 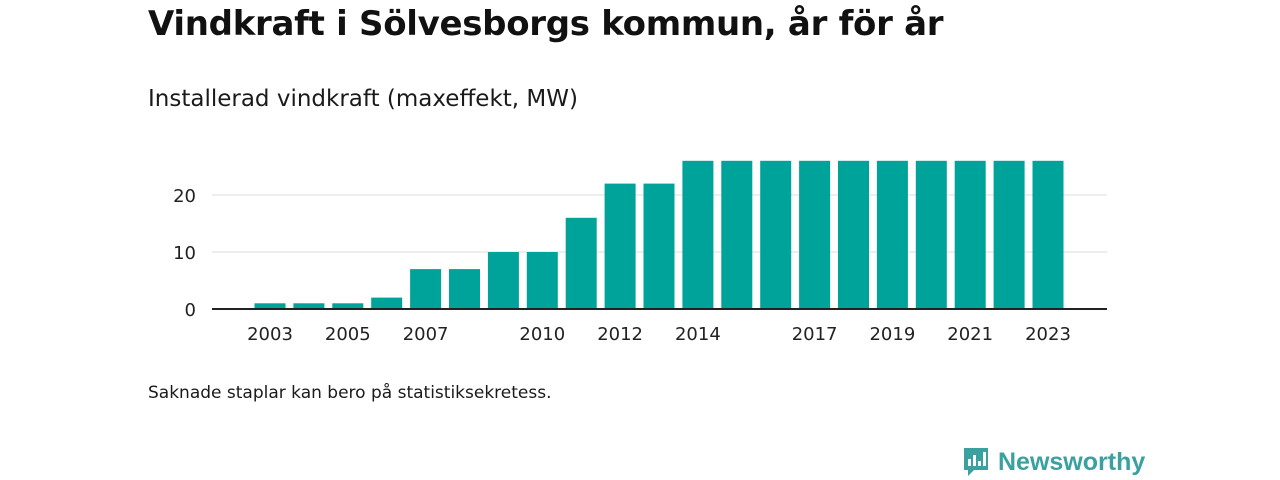 What do you see at coordinates (698, 234) in the screenshot?
I see `bar-2014` at bounding box center [698, 234].